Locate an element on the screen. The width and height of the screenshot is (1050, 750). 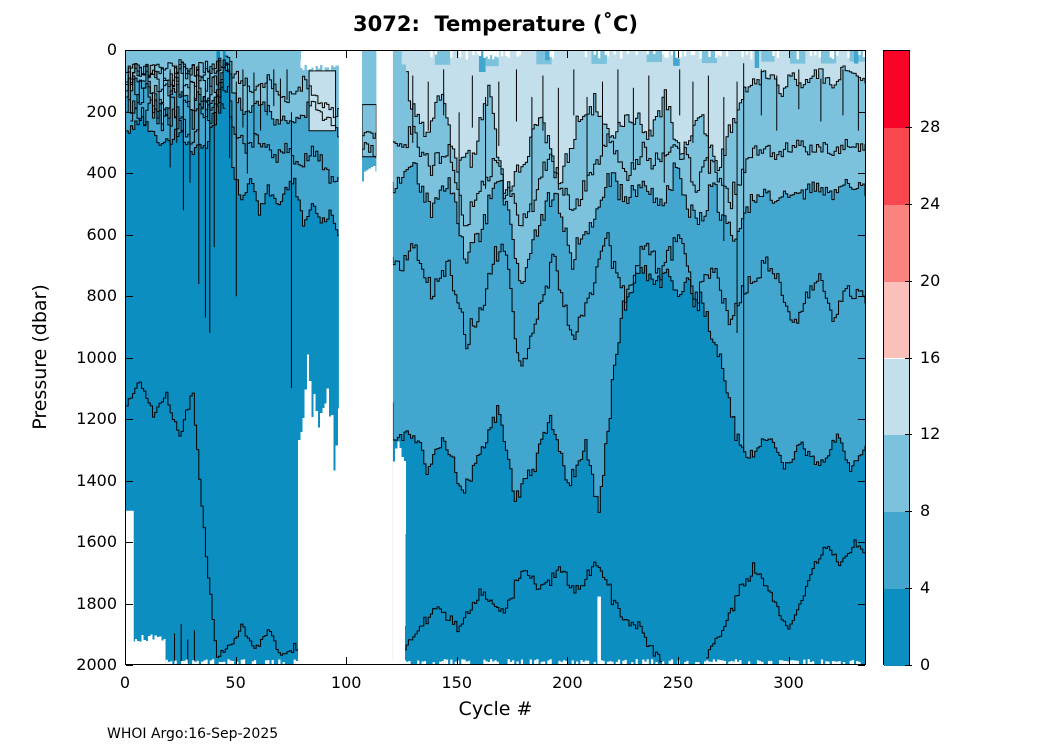
y-tick-label: 1200 is located at coordinates (96, 418).